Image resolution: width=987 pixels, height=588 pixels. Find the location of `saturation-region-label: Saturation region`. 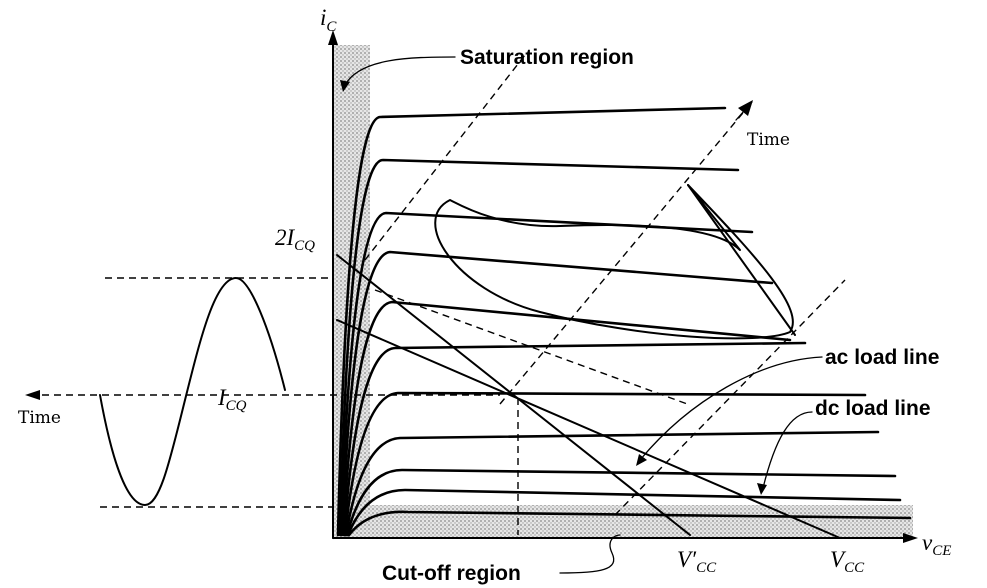

saturation-region-label: Saturation region is located at coordinates (547, 57).